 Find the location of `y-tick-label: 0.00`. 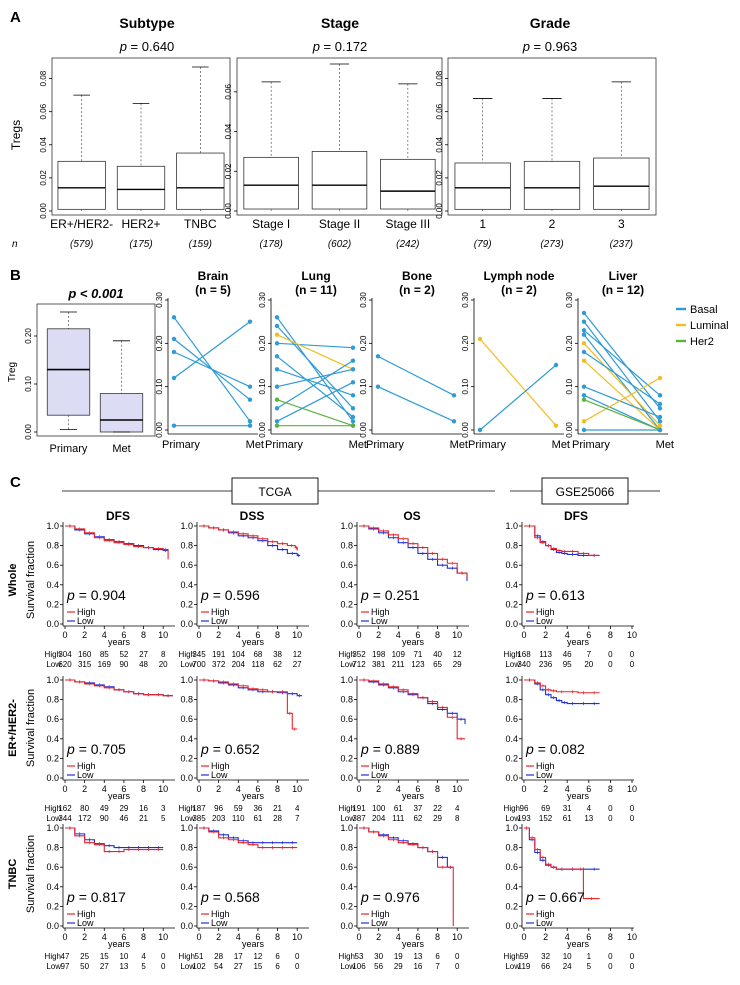

y-tick-label: 0.00 is located at coordinates (159, 430).